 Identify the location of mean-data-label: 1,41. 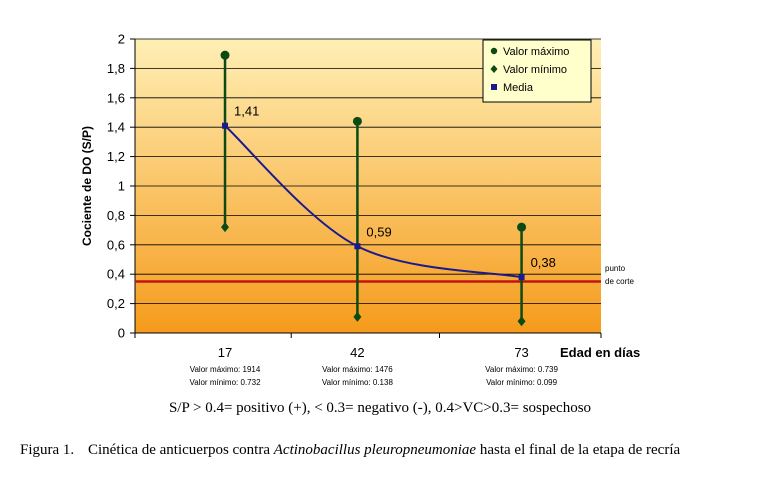
(246, 111).